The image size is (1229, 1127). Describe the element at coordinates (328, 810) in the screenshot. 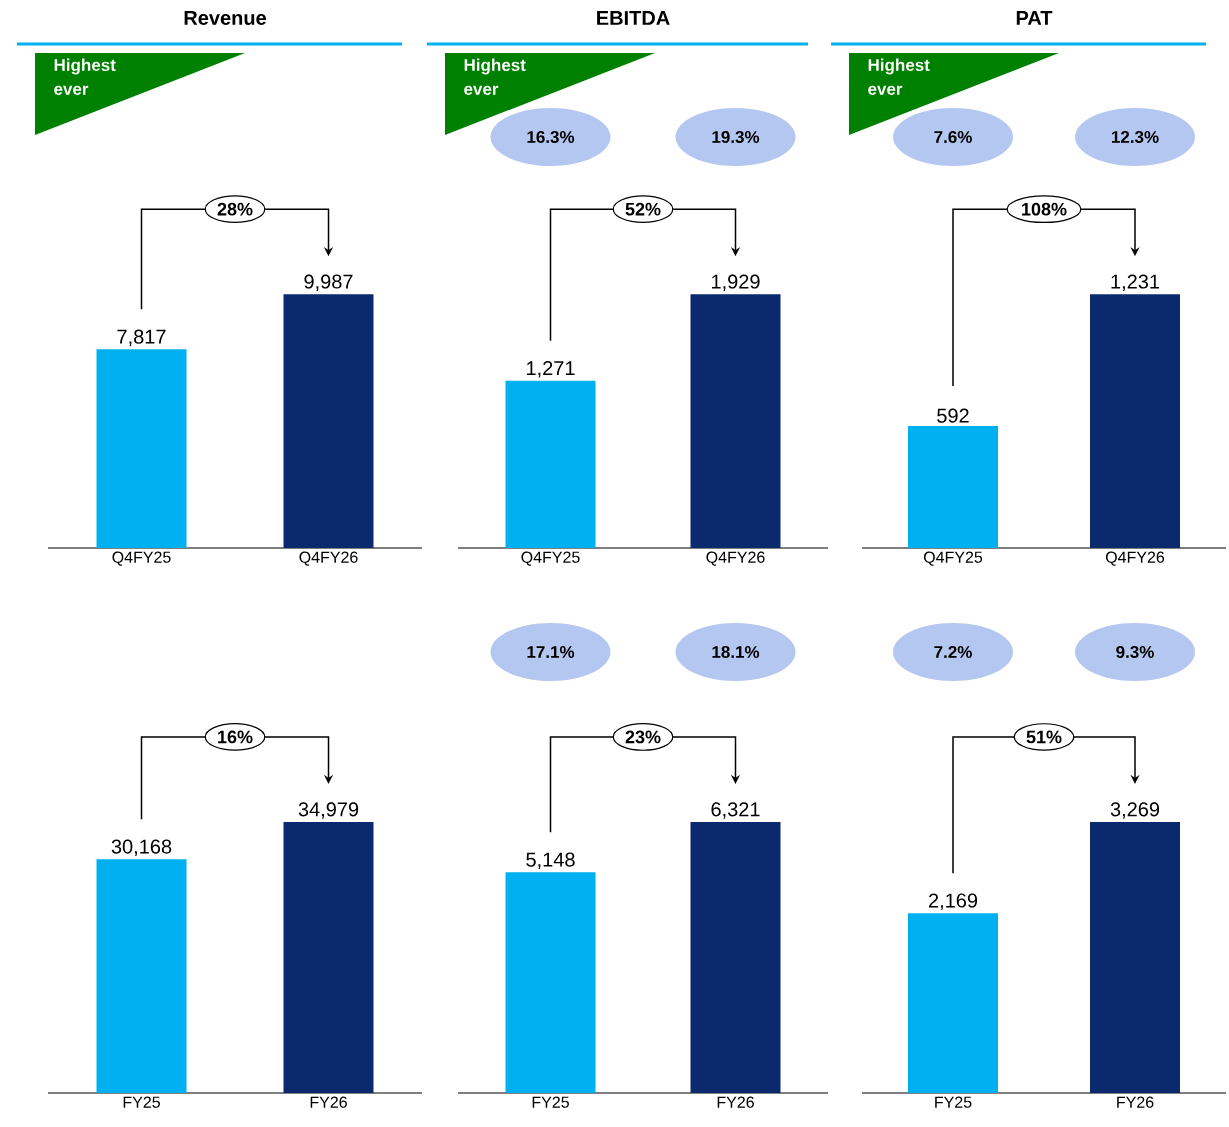

I see `data-label: 34,979` at that location.